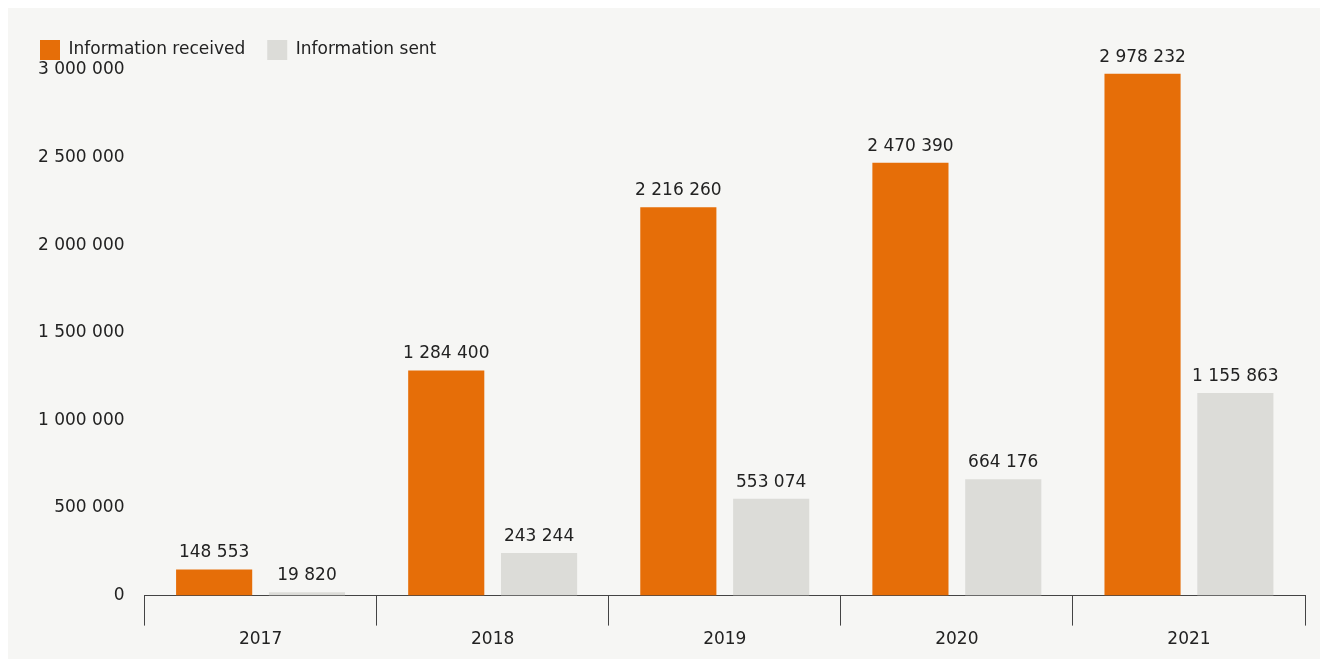  I want to click on data-label: 2 216 260, so click(678, 189).